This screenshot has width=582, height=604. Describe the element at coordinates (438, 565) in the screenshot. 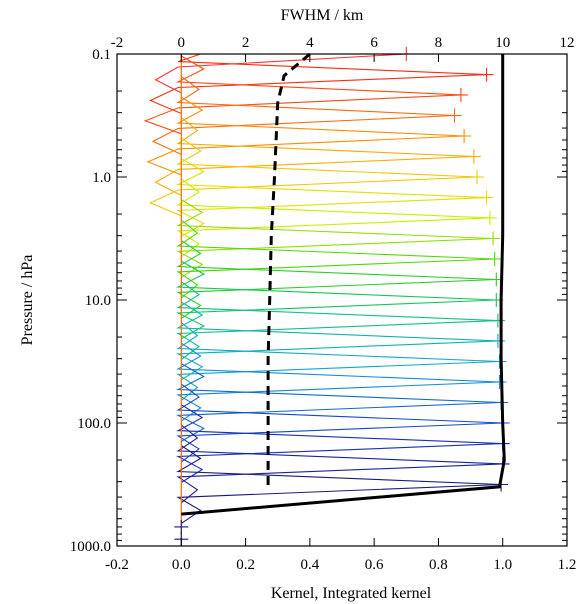

I see `x-tick-label: 0.8` at that location.